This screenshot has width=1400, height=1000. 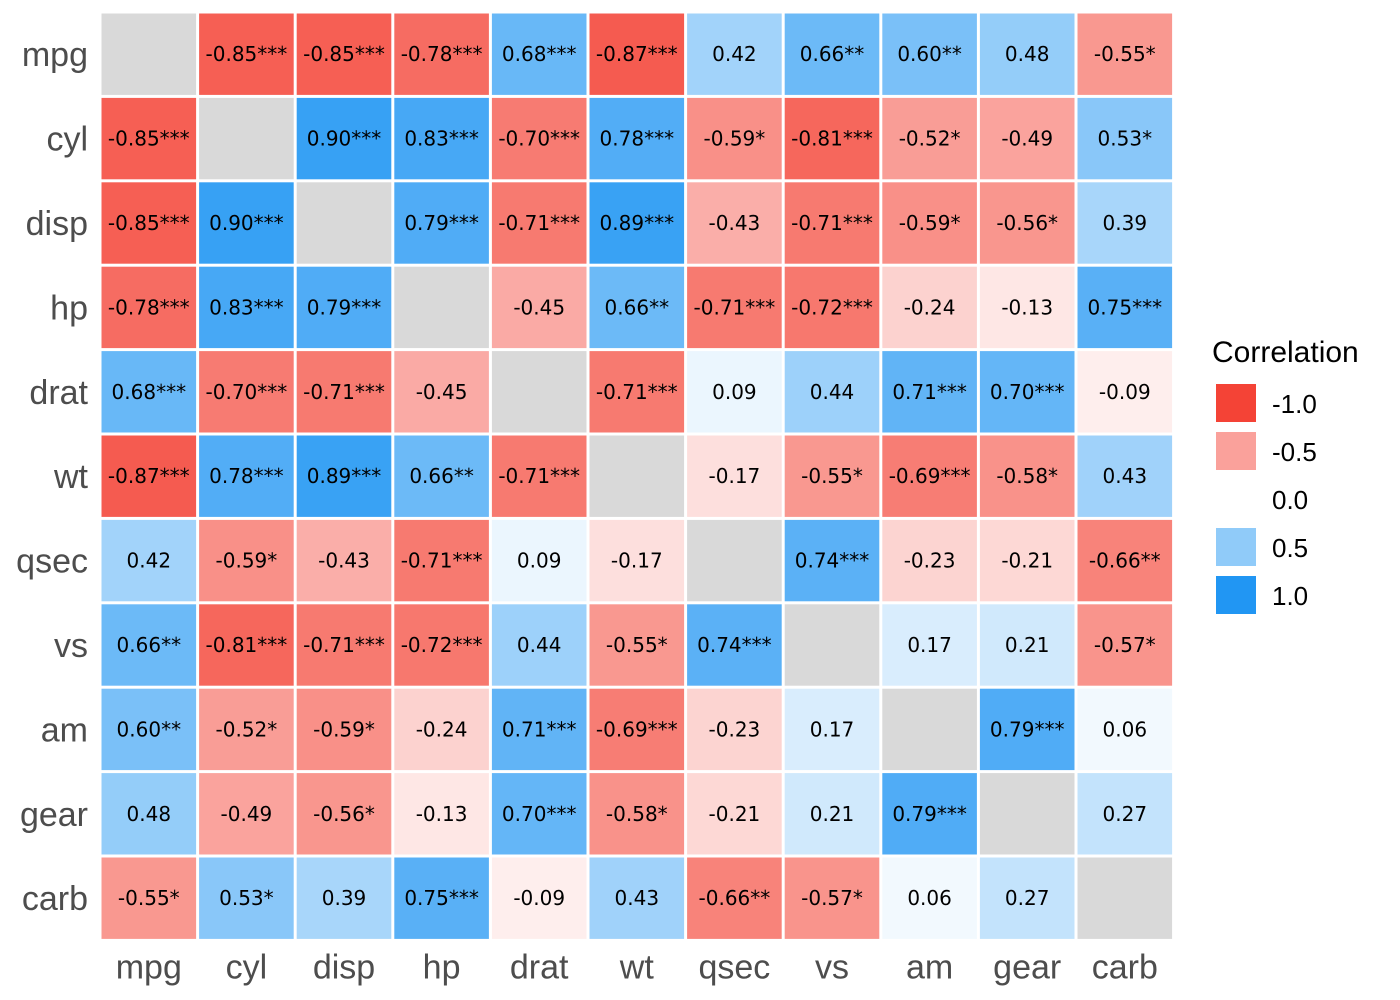 I want to click on heatmap-cell-gear-cyl, so click(x=246, y=814).